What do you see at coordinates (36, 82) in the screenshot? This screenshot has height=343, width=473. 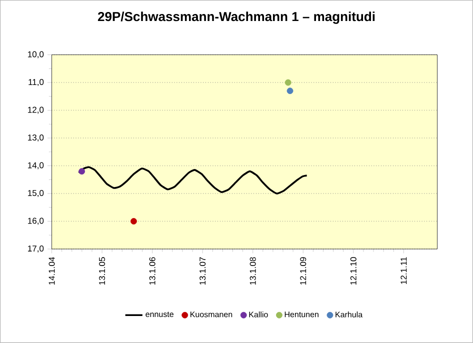 I see `y-tick-label: 11,0` at bounding box center [36, 82].